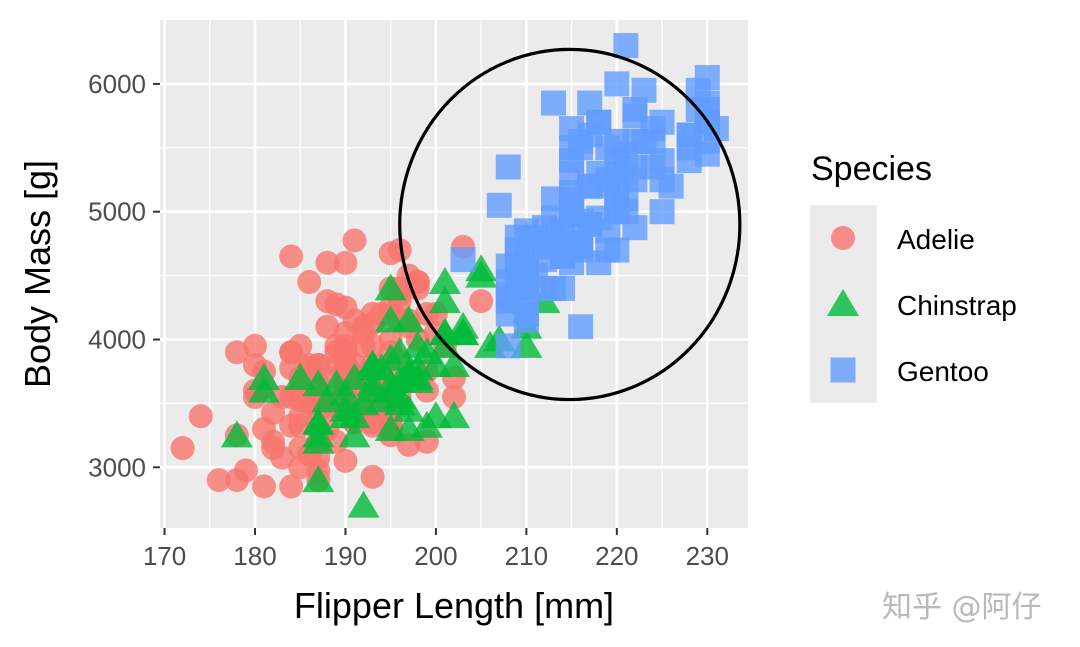  Describe the element at coordinates (164, 556) in the screenshot. I see `x-tick-label: 170` at that location.